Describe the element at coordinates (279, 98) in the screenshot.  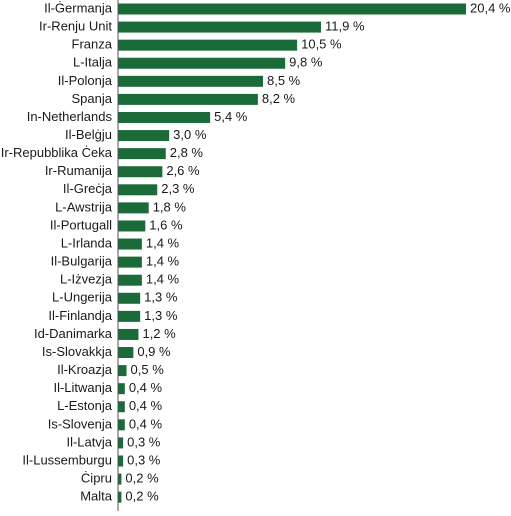
I see `value-label: 8,2 %` at that location.